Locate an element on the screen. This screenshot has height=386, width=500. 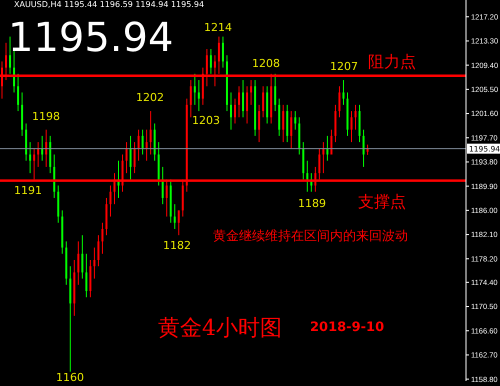
annotation: XAUUSD,H4 1195.44 1196.59 1194.94 1195.94 is located at coordinates (109, 5).